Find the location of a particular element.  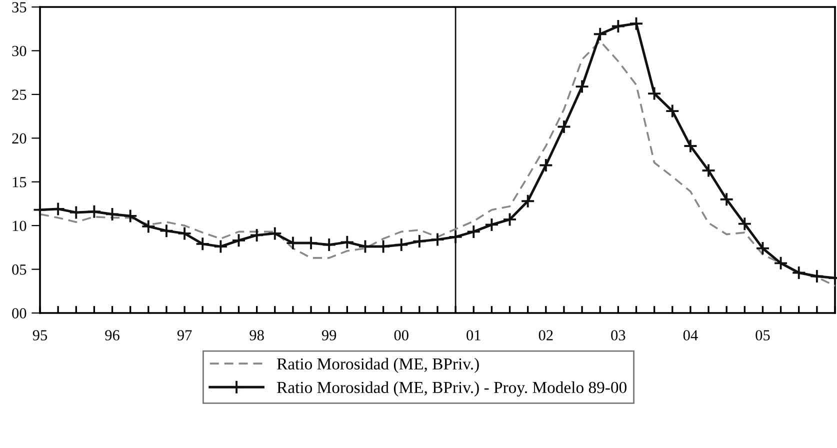

x-tick-label: 96 is located at coordinates (112, 335).